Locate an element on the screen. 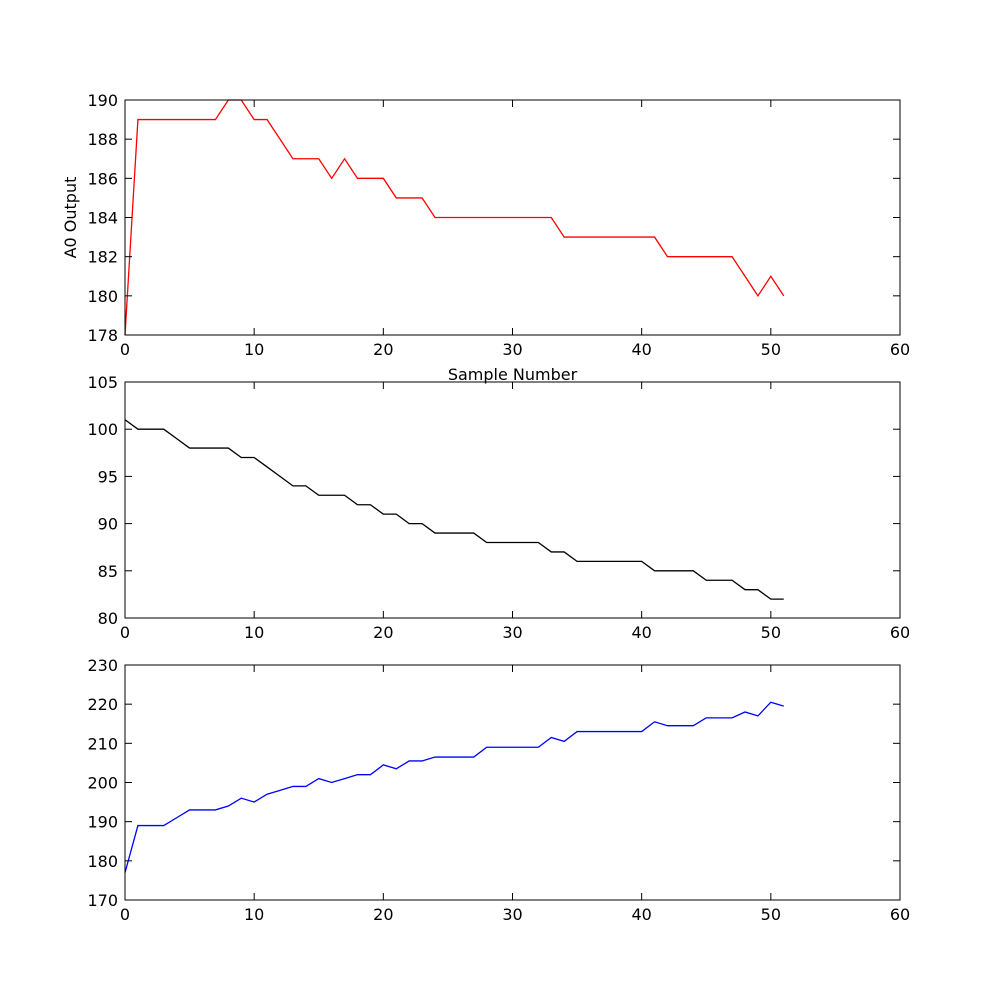 The width and height of the screenshot is (1000, 1000). x-axis-label: Sample Number is located at coordinates (513, 374).